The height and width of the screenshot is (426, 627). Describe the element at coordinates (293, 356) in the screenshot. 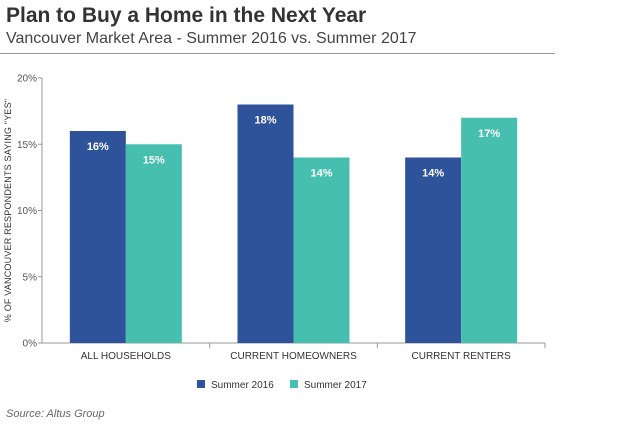

I see `x-category-label: CURRENT HOMEOWNERS` at that location.